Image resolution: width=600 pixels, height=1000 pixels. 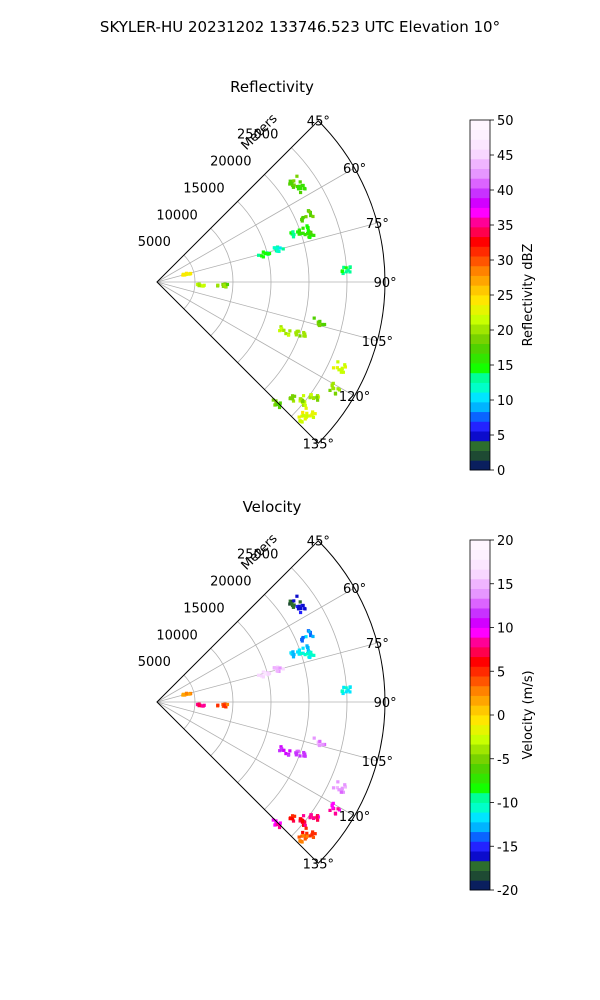 I want to click on colorbar-tick-label: 20, so click(x=505, y=331).